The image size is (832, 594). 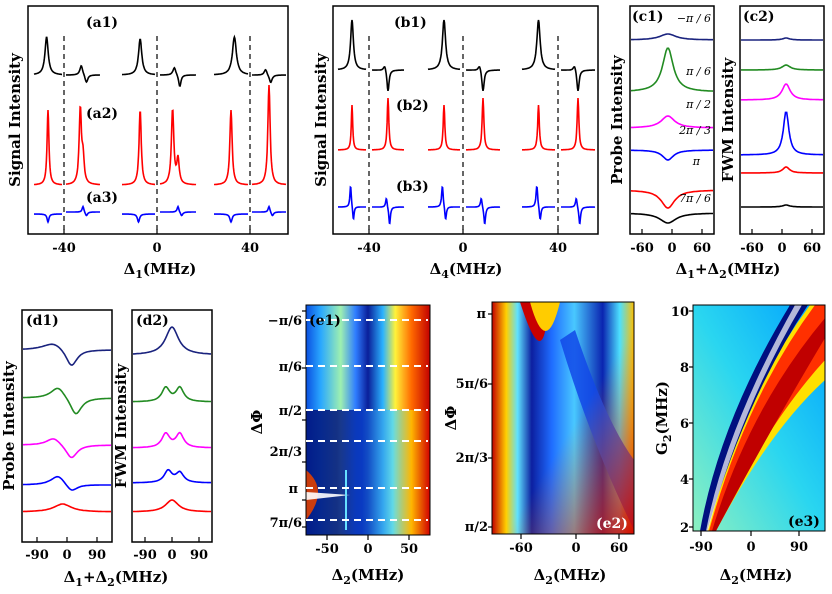 What do you see at coordinates (368, 576) in the screenshot?
I see `xlabel-e1: Δ2(MHz)` at bounding box center [368, 576].